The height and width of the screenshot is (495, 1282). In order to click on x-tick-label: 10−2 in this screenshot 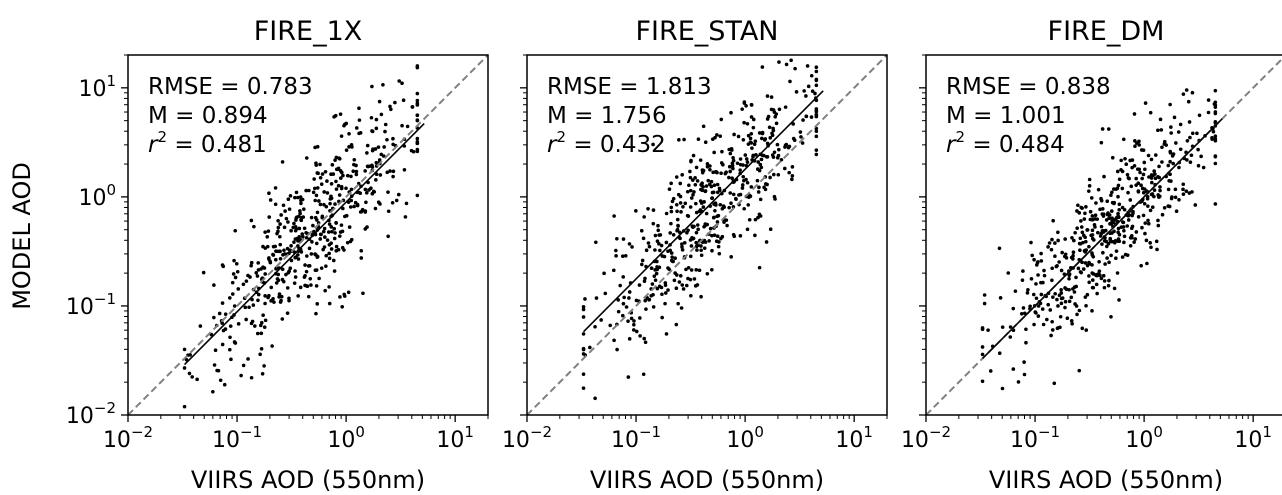, I will do `click(926, 438)`.